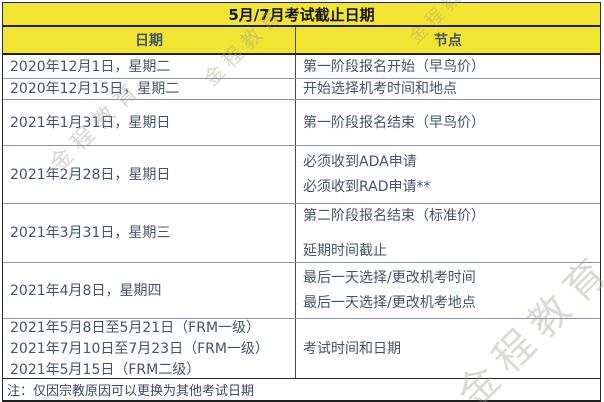 This screenshot has width=604, height=402. I want to click on date-text: 2021年7月10日至7月23日（FRM一级）, so click(139, 348).